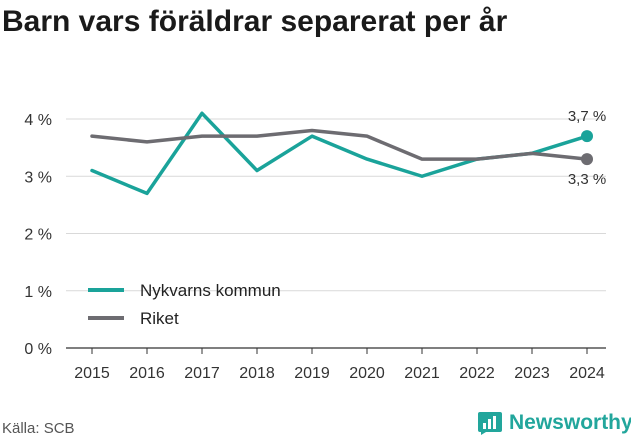  What do you see at coordinates (255, 21) in the screenshot?
I see `chart-title: Barn vars föräldrar separerat per år` at bounding box center [255, 21].